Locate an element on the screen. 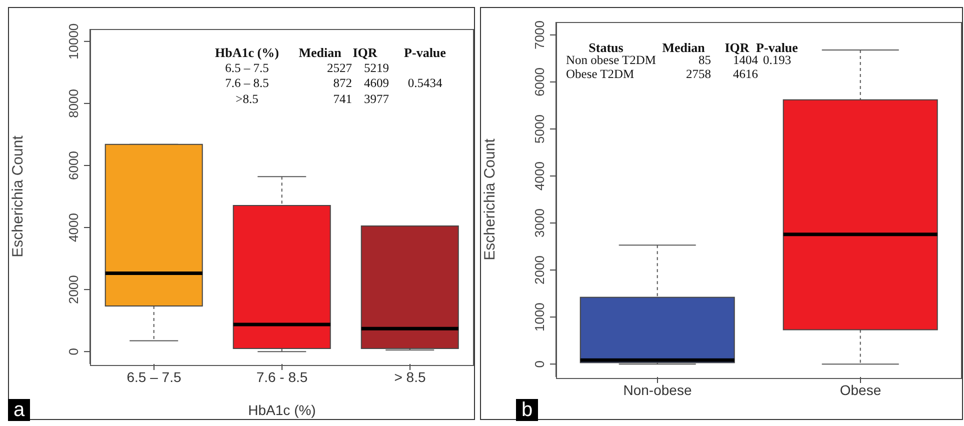 The height and width of the screenshot is (426, 964). y-tick-label: 7000 is located at coordinates (539, 35).